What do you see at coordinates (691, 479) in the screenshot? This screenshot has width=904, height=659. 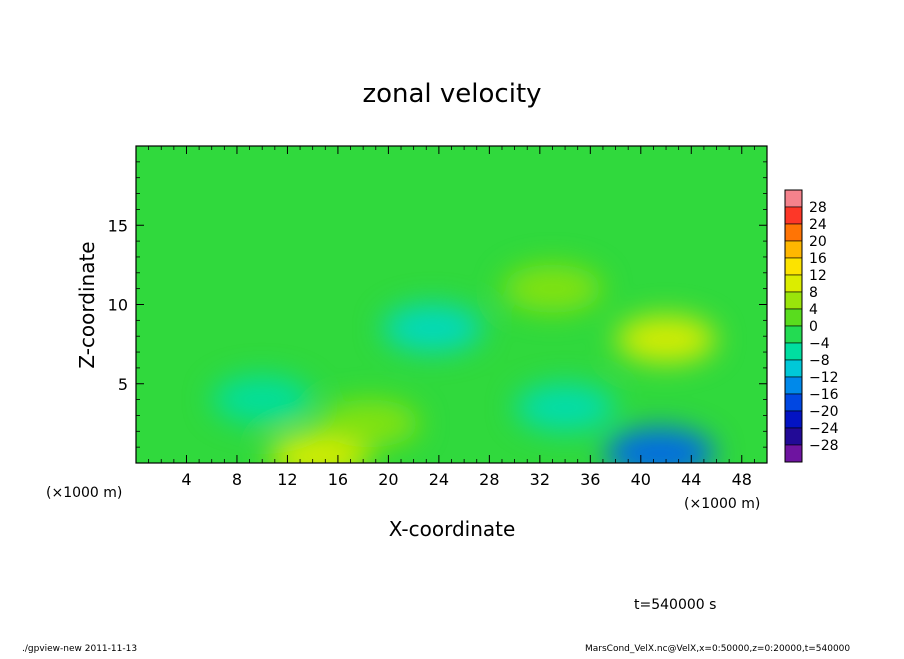 I see `x-tick-label: 44` at bounding box center [691, 479].